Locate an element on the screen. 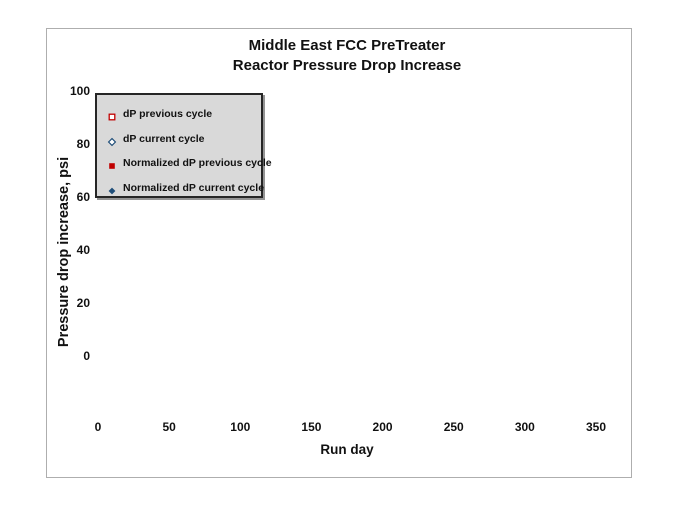 The width and height of the screenshot is (686, 517). y-tick-label: 0 is located at coordinates (86, 355).